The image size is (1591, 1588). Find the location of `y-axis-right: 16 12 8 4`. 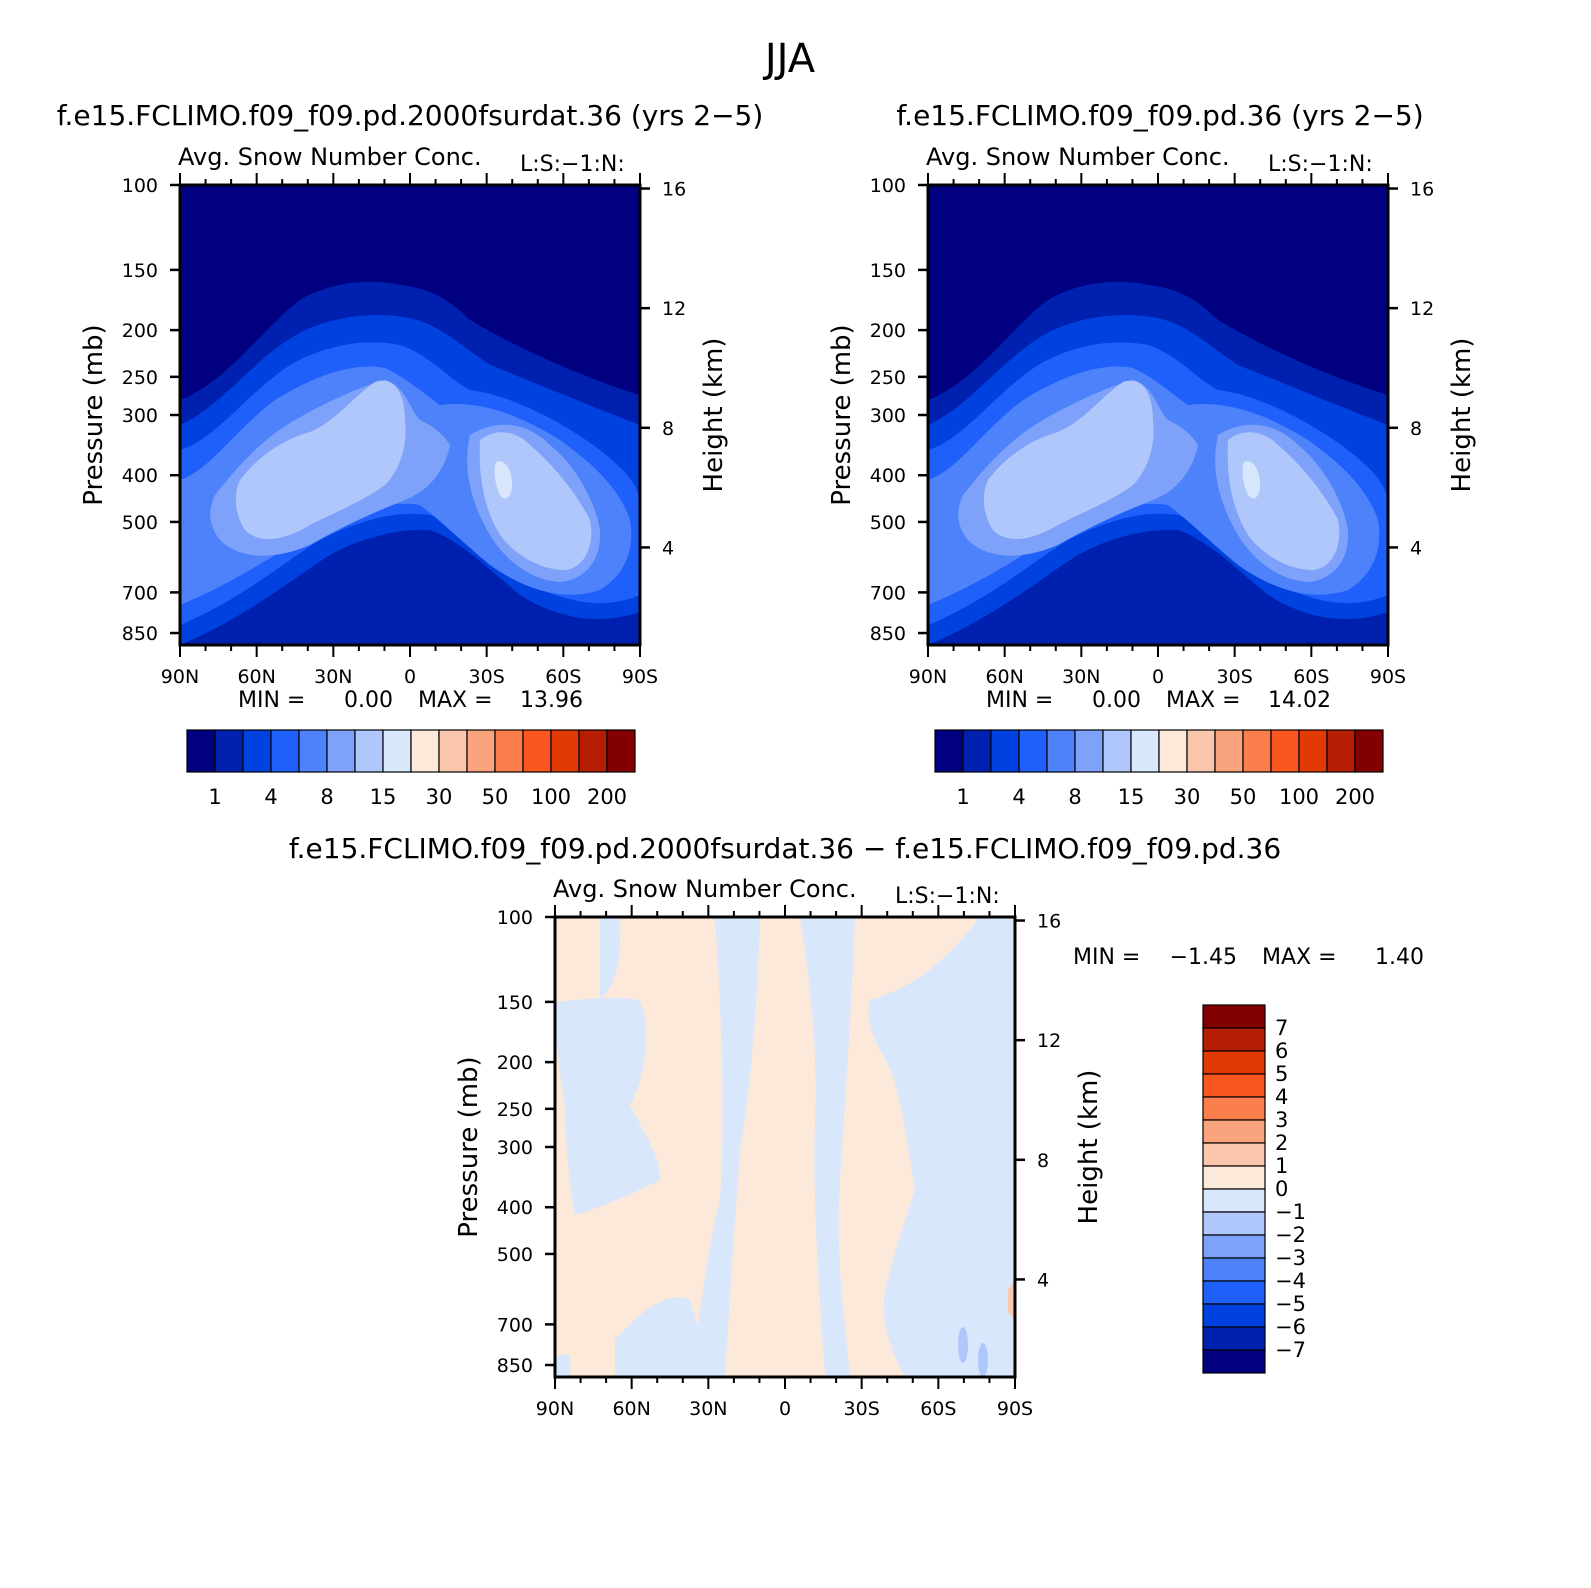

y-axis-right: 16 12 8 4 is located at coordinates (1038, 1101).